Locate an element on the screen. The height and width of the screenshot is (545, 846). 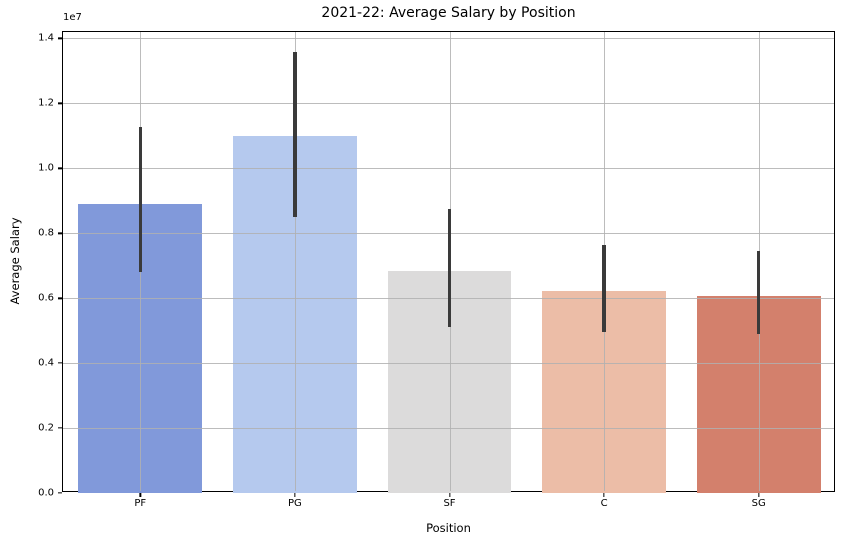
y-tick-label: 1.4 is located at coordinates (46, 38).